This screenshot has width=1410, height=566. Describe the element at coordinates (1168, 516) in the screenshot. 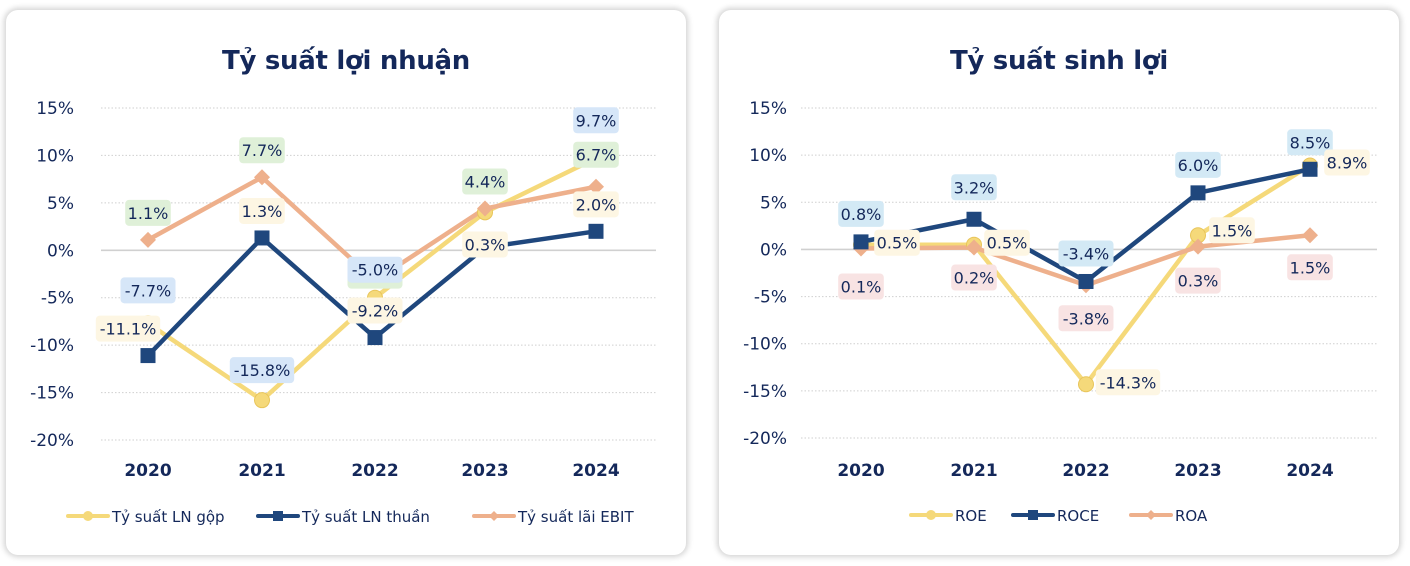

I see `legend-item: ROA` at that location.